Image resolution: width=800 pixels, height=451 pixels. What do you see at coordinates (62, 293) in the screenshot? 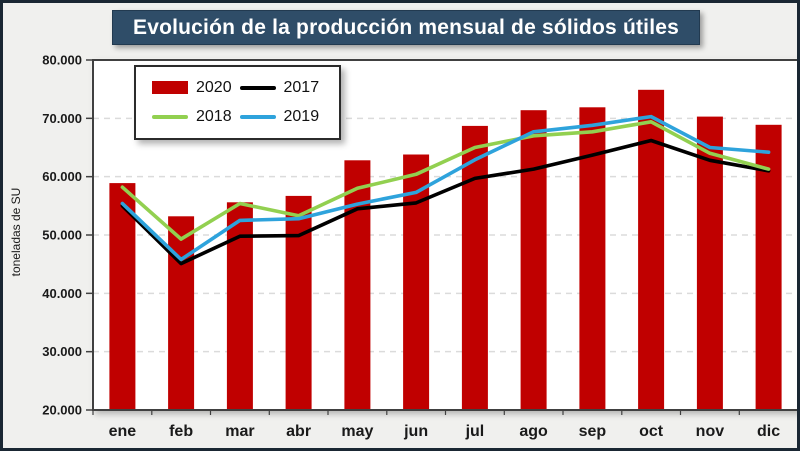
I see `y-tick-label-40000: 40.000` at bounding box center [62, 293].